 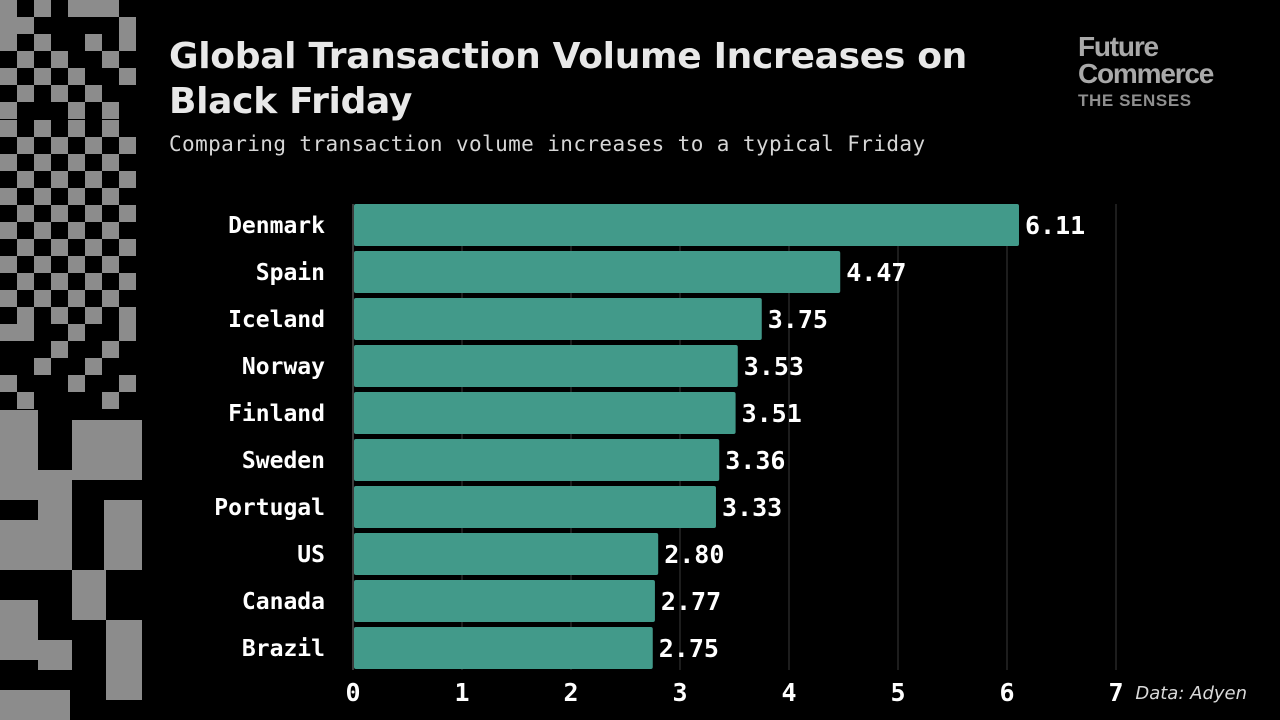 What do you see at coordinates (772, 413) in the screenshot?
I see `value-label: 3.51` at bounding box center [772, 413].